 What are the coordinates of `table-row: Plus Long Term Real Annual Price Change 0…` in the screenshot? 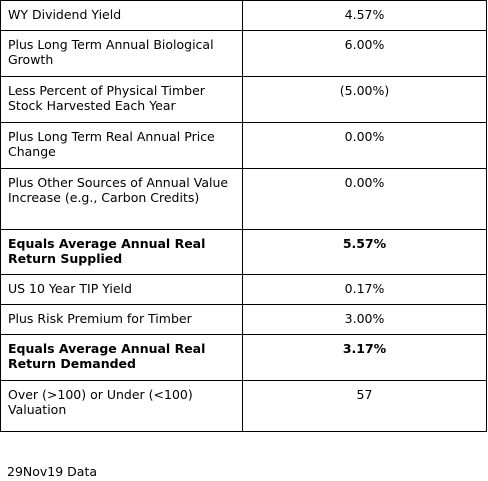 It's located at (243, 146).